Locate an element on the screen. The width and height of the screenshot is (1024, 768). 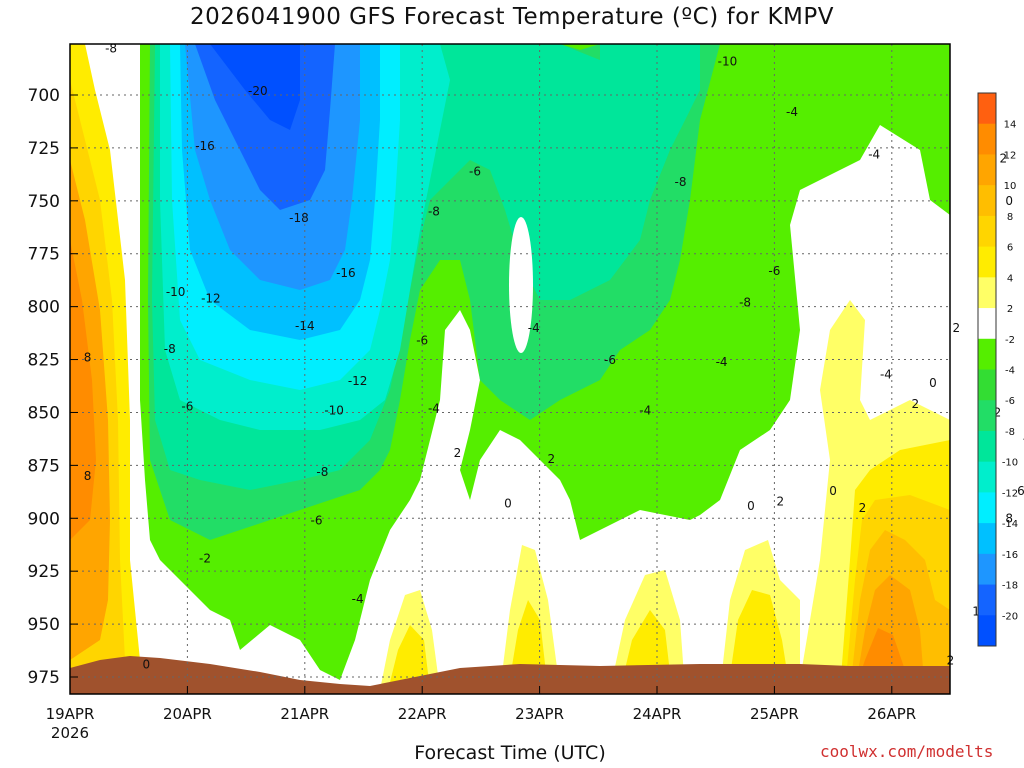
colorbar-label: -4 is located at coordinates (1010, 371).